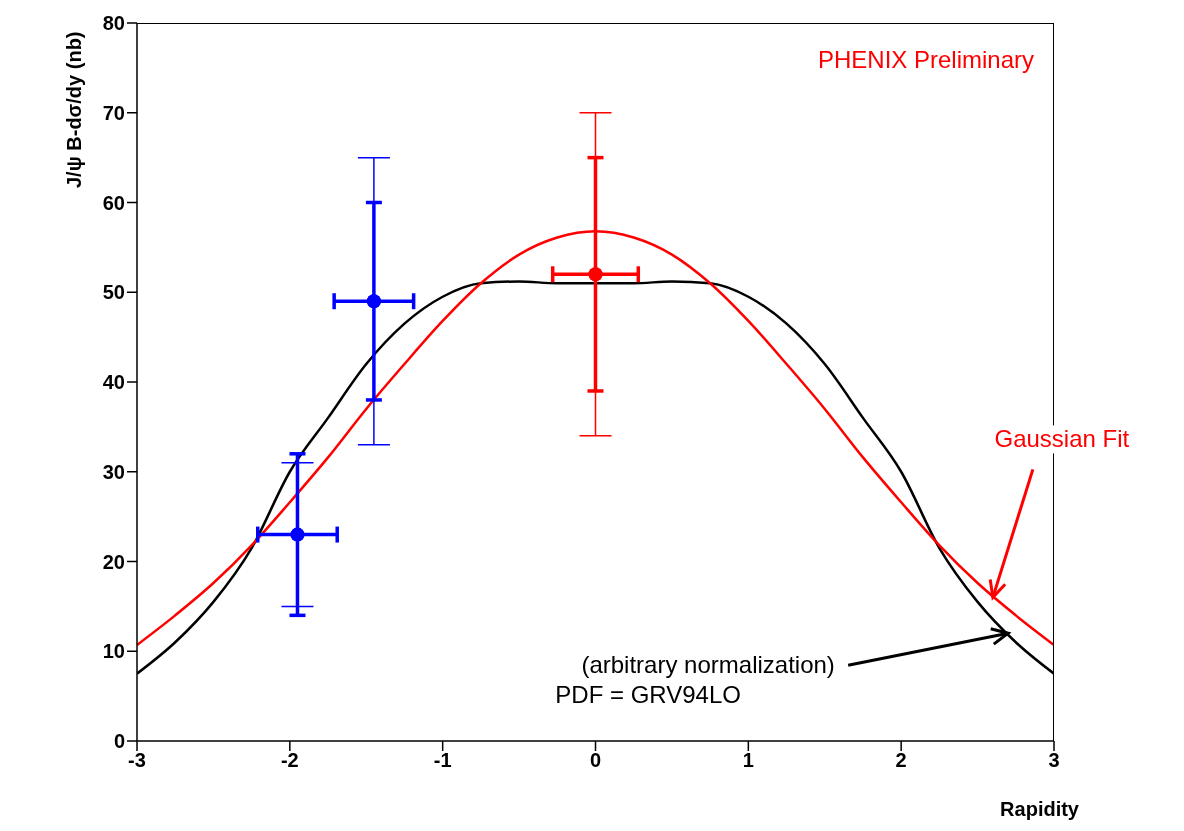 This screenshot has height=831, width=1184. I want to click on annotation: (arbitrary normalization) PDF = GRV94LO, so click(695, 680).